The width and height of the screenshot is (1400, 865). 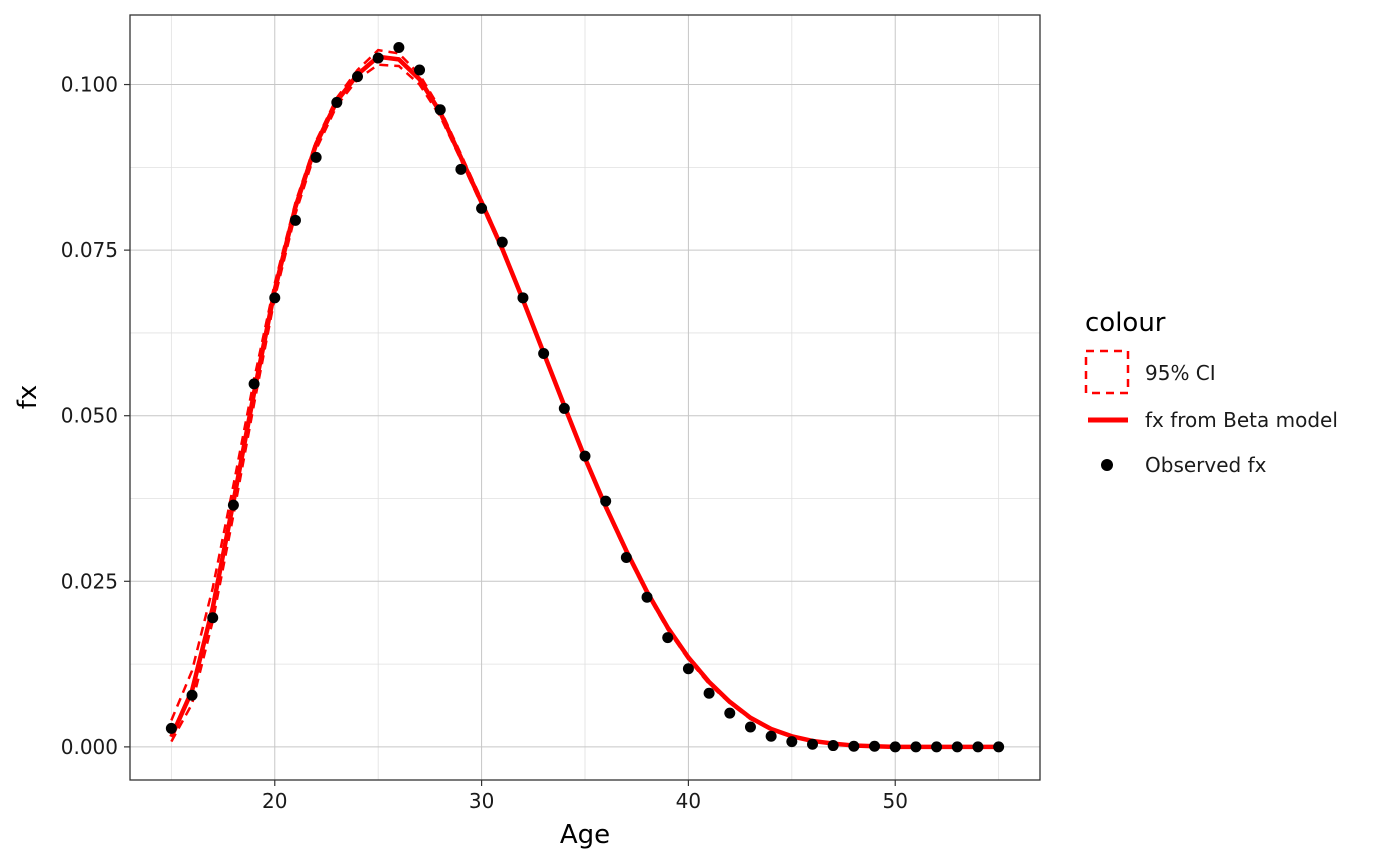 What do you see at coordinates (274, 801) in the screenshot?
I see `x-tick-label: 20` at bounding box center [274, 801].